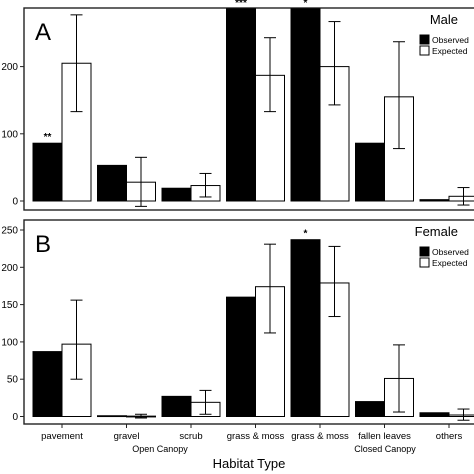 The width and height of the screenshot is (474, 474). What do you see at coordinates (249, 463) in the screenshot?
I see `x-axis-title: Habitat Type` at bounding box center [249, 463].